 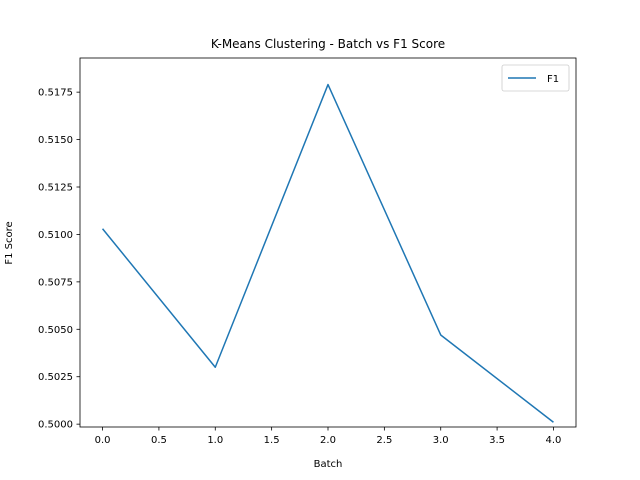 I want to click on y-tick-label: 0.5075, so click(x=55, y=282).